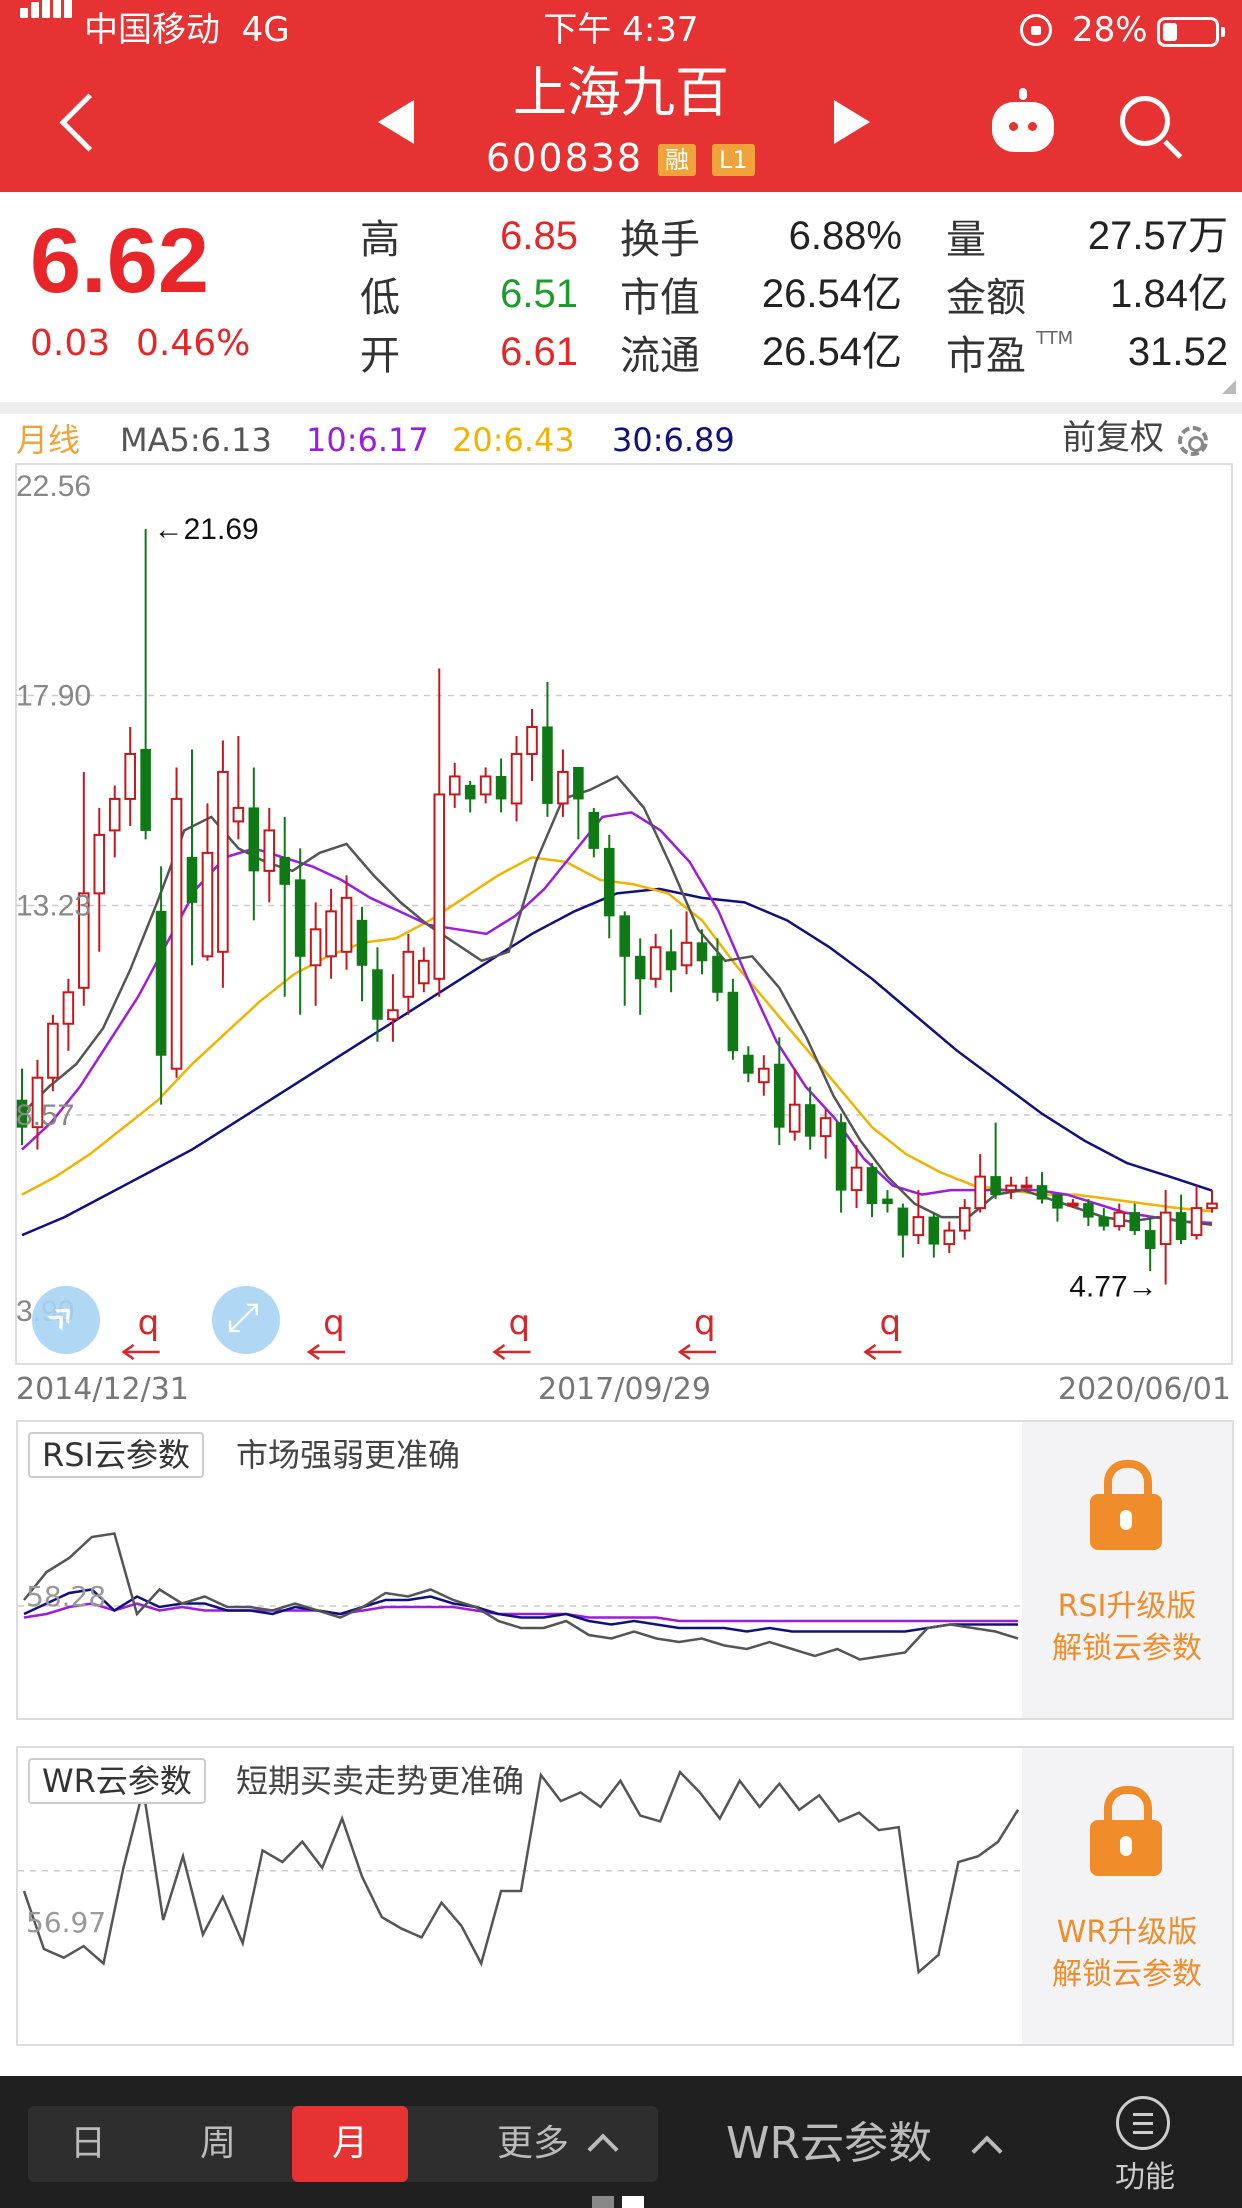 The width and height of the screenshot is (1242, 2208). I want to click on function-label: 功能, so click(1145, 2177).